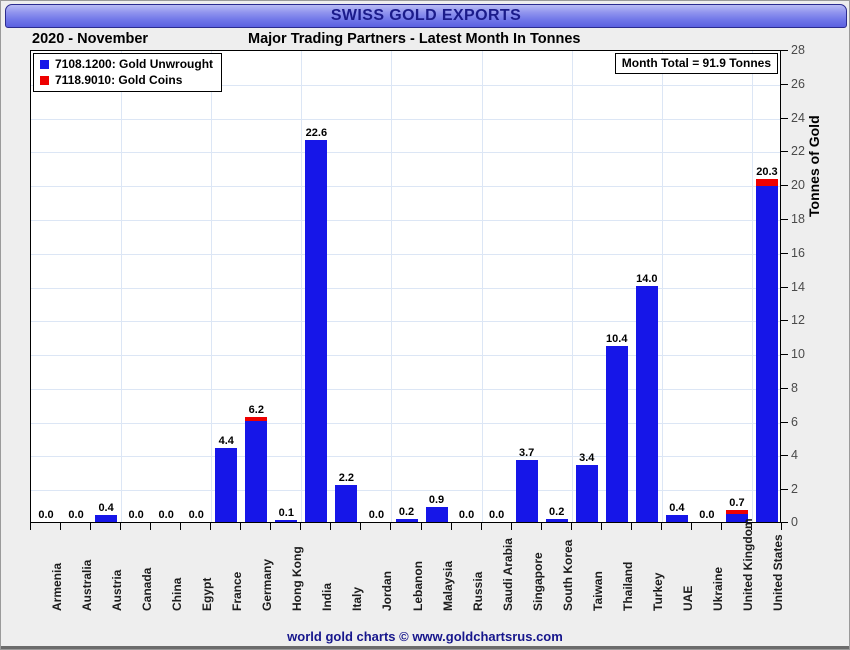  I want to click on bar-value-label: 0.9, so click(436, 499).